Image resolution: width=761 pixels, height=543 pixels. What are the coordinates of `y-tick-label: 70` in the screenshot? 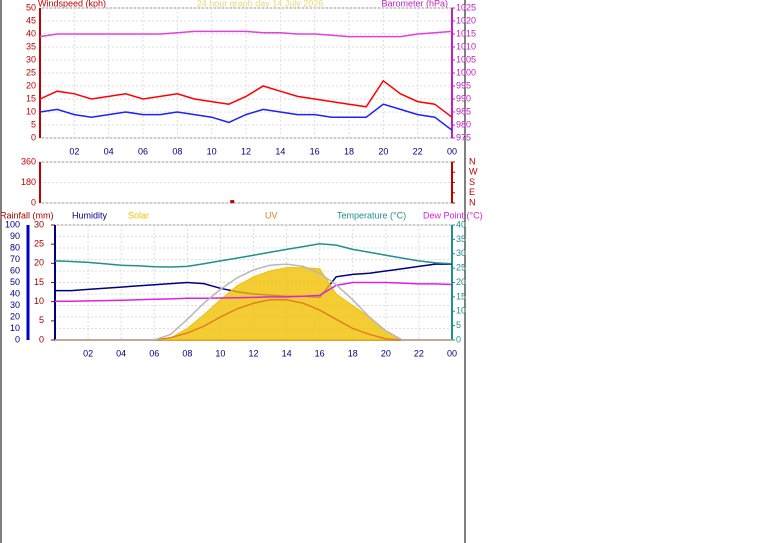 It's located at (15, 259).